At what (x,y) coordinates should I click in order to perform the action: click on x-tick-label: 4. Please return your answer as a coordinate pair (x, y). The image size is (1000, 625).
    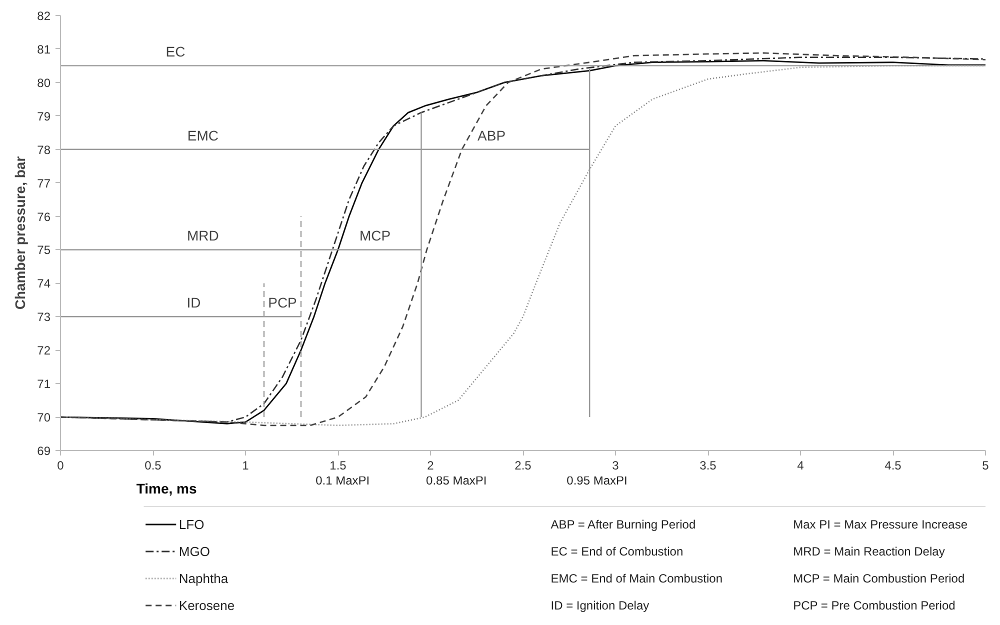
    Looking at the image, I should click on (800, 465).